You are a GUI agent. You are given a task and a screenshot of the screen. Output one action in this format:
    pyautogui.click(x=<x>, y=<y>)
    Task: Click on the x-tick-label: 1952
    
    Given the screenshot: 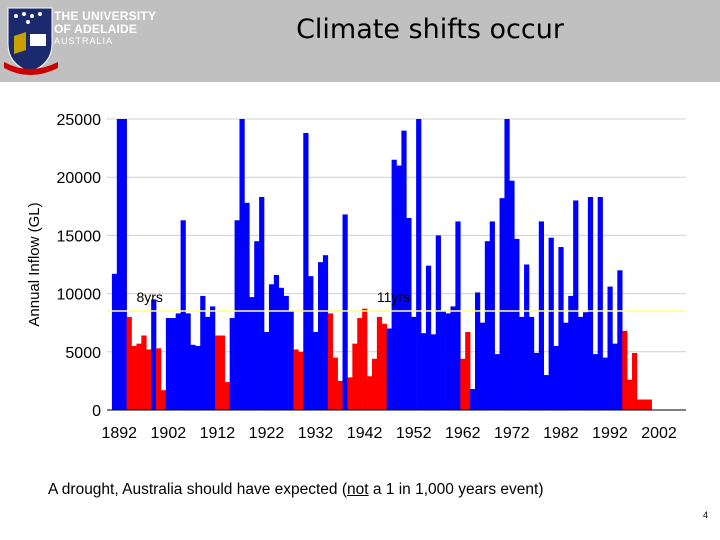 What is the action you would take?
    pyautogui.click(x=414, y=433)
    